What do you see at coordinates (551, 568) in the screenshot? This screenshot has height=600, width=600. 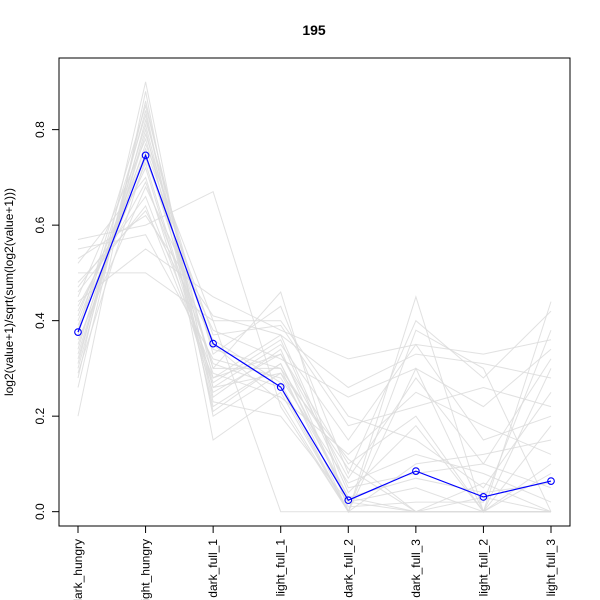 I see `x-tick-label: light_full_3` at bounding box center [551, 568].